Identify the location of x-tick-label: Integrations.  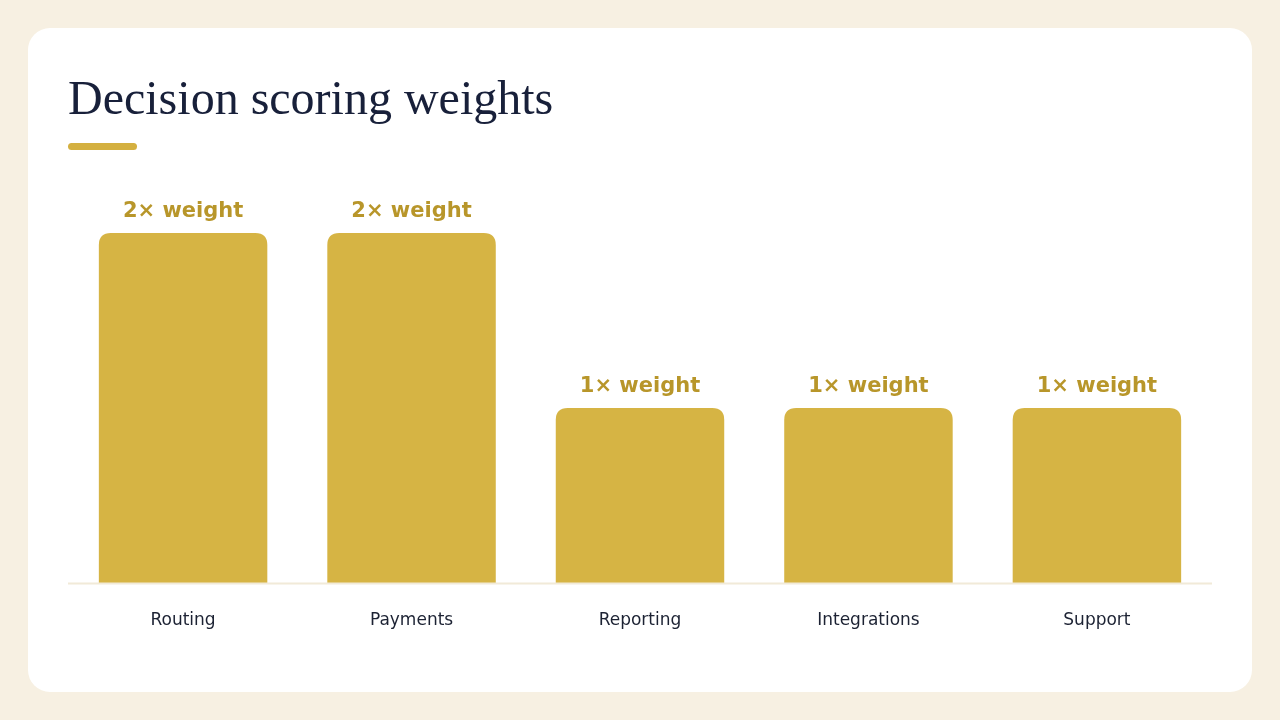
(868, 619).